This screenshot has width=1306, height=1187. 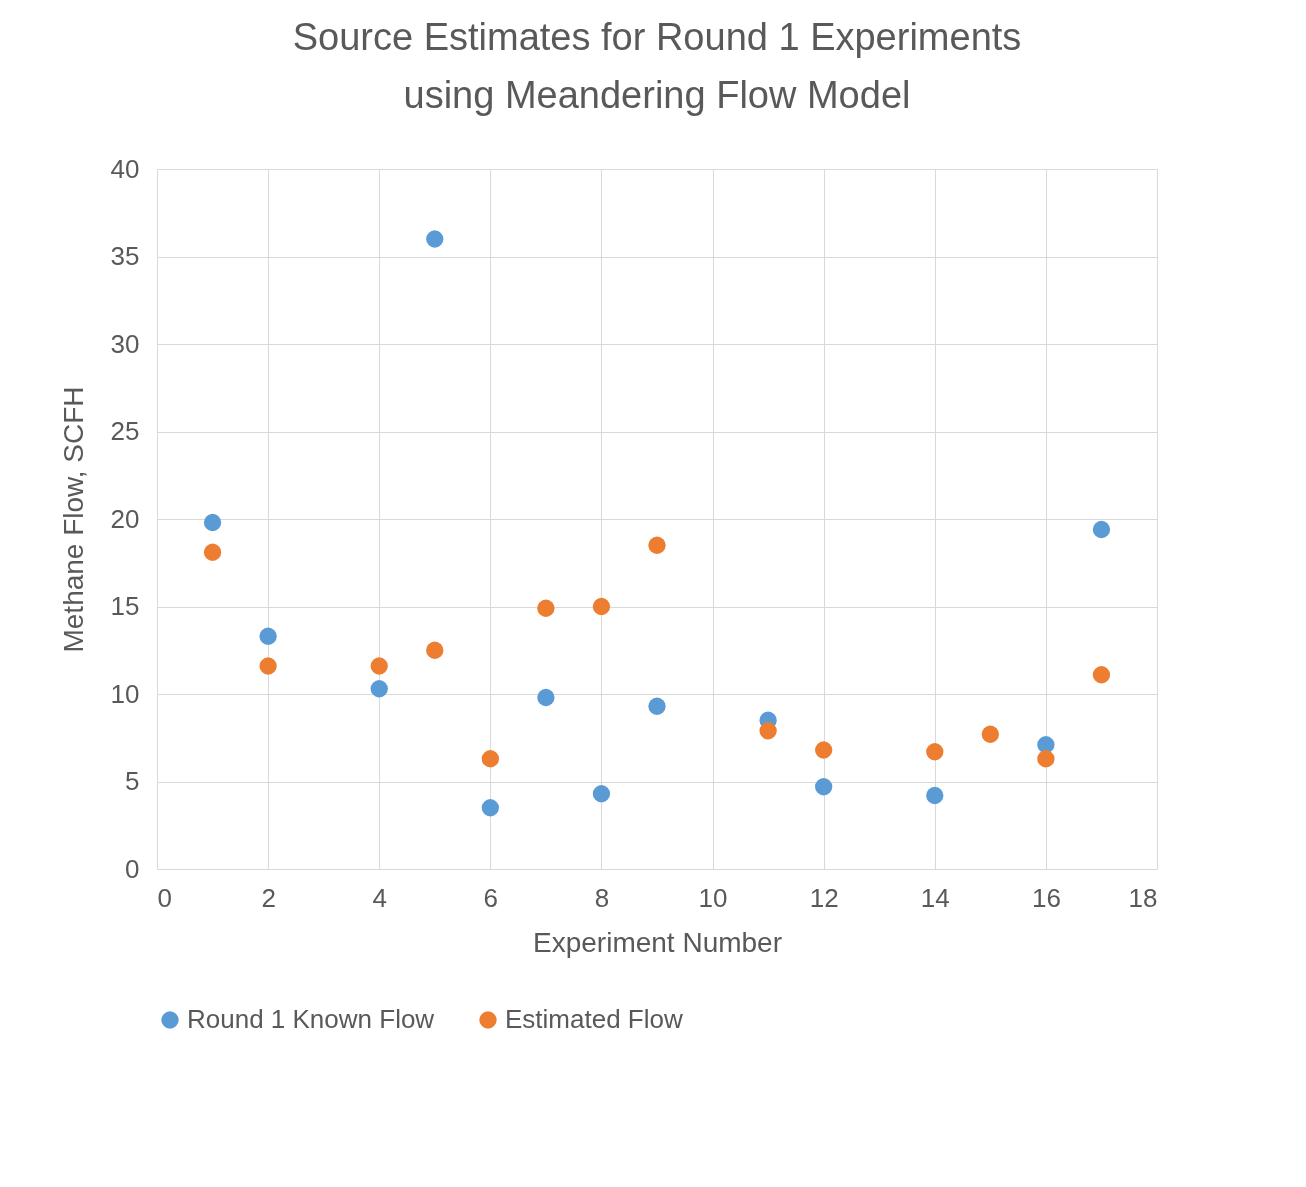 I want to click on legend-label: Round 1 Known Flow, so click(x=311, y=1019).